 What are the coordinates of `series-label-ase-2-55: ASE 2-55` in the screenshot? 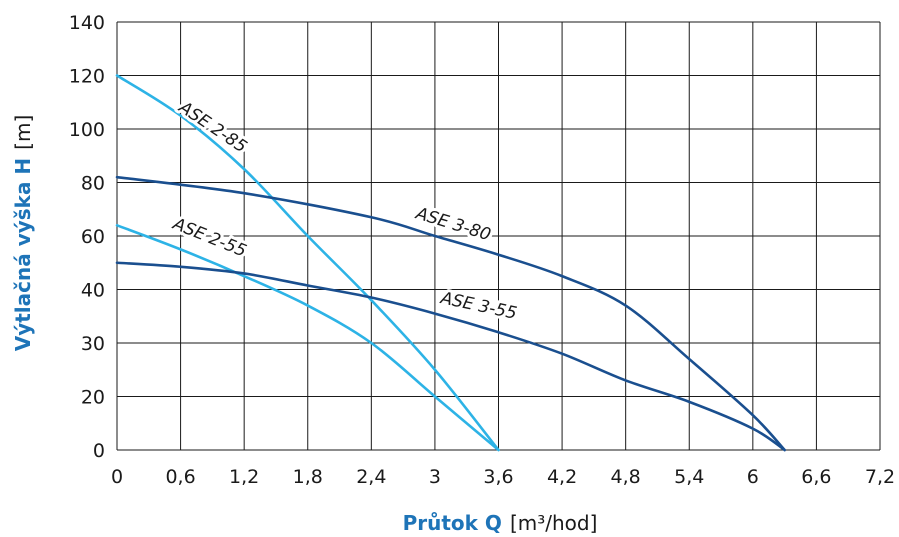 It's located at (209, 238).